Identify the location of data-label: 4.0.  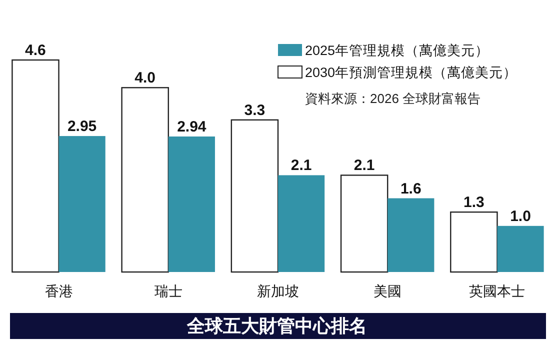
(145, 78).